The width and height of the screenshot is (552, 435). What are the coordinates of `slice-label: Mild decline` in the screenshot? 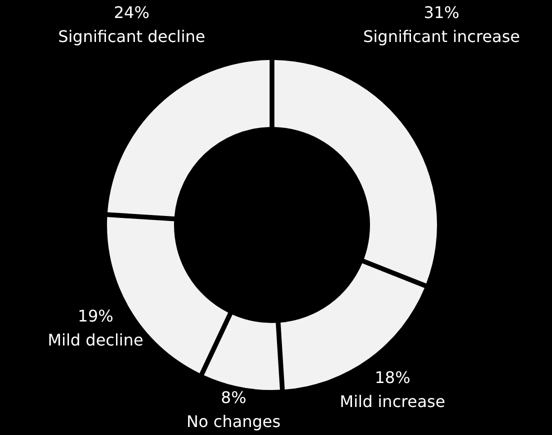 It's located at (96, 340).